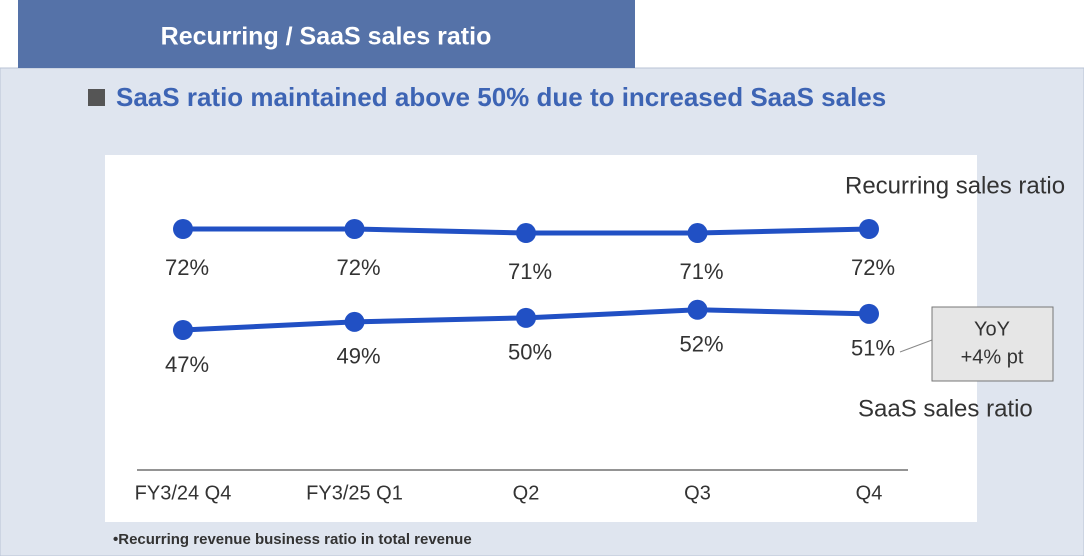 The height and width of the screenshot is (556, 1084). Describe the element at coordinates (526, 493) in the screenshot. I see `x-tick-label: Q2` at that location.